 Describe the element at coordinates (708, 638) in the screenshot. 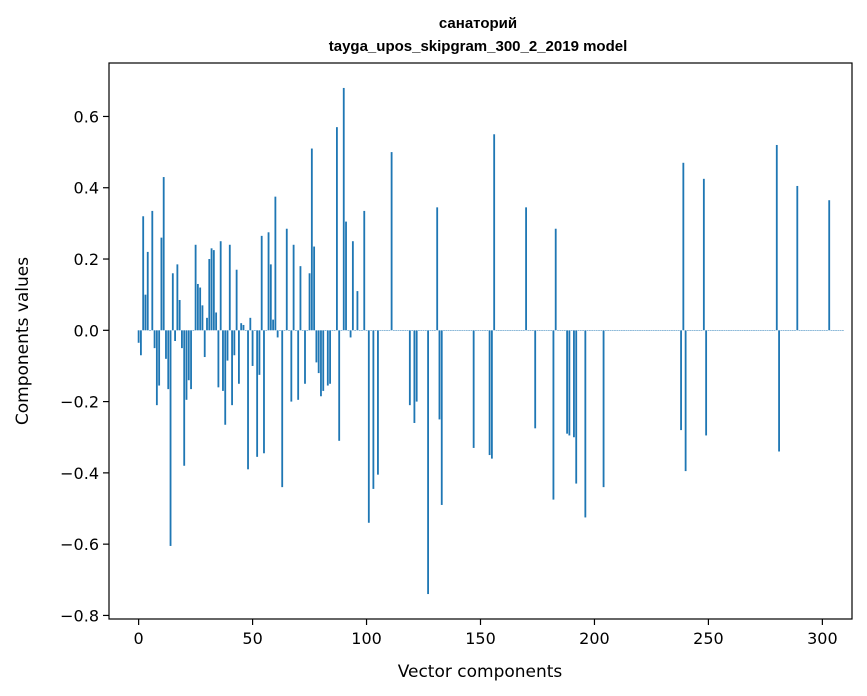

I see `x-tick-label: 250` at that location.